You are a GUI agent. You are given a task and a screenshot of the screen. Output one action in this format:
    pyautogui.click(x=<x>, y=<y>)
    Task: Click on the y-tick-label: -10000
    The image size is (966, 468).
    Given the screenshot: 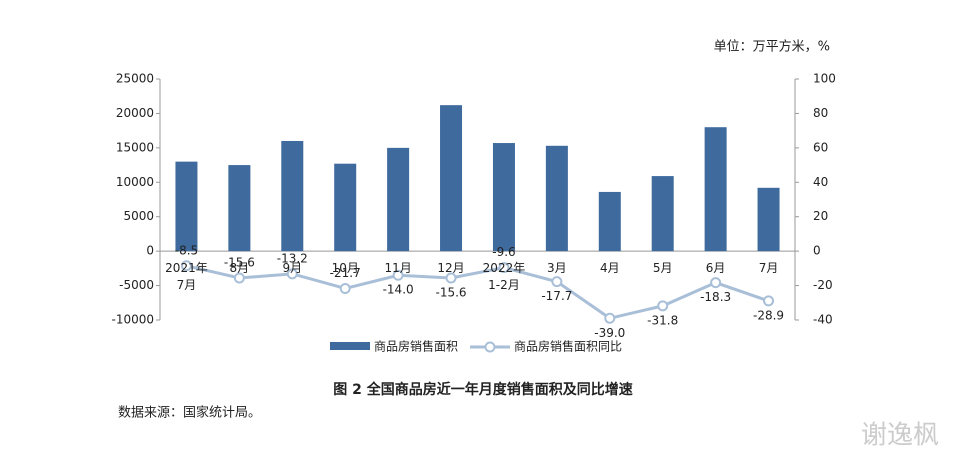 What is the action you would take?
    pyautogui.click(x=132, y=320)
    